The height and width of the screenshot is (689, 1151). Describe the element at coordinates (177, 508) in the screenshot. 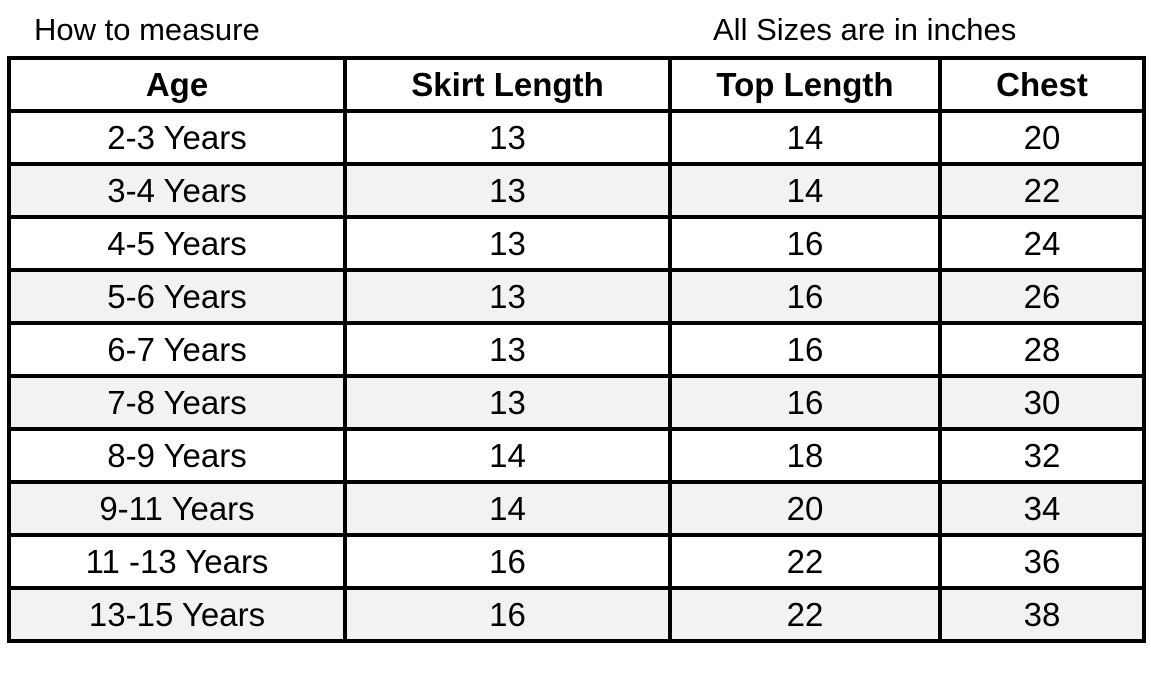

I see `cell-age: 9-11 Years` at that location.